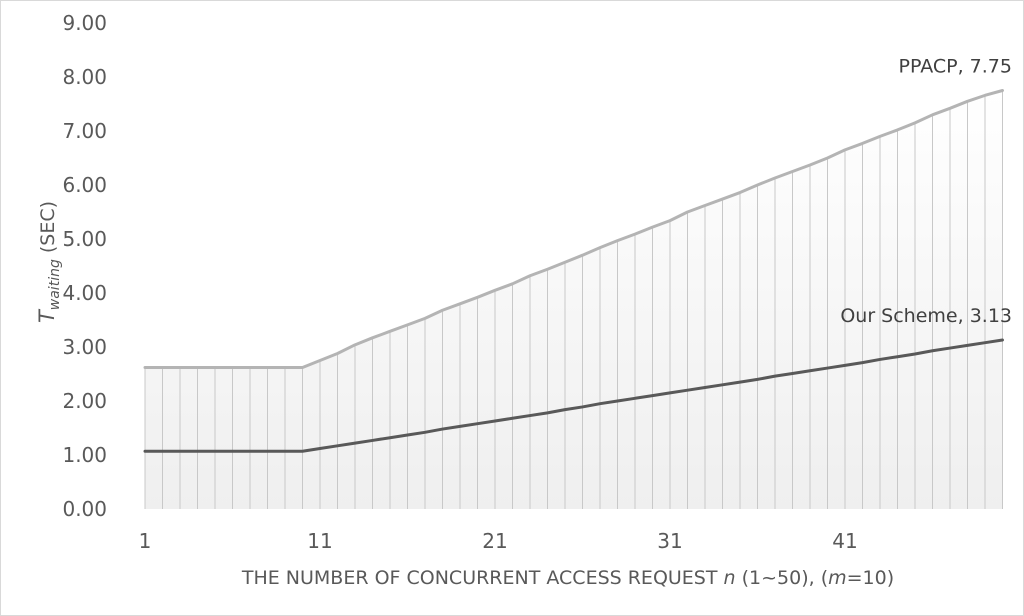 The width and height of the screenshot is (1024, 616). Describe the element at coordinates (84, 77) in the screenshot. I see `y-tick-label: 8.00` at that location.